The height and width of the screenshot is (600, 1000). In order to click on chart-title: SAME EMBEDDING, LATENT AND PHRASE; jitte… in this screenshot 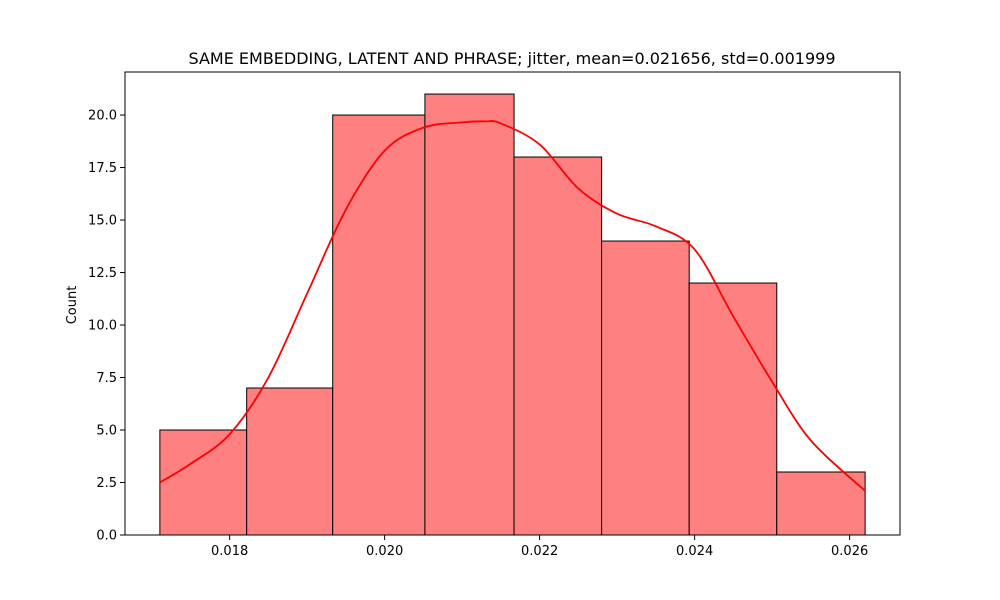, I will do `click(512, 58)`.